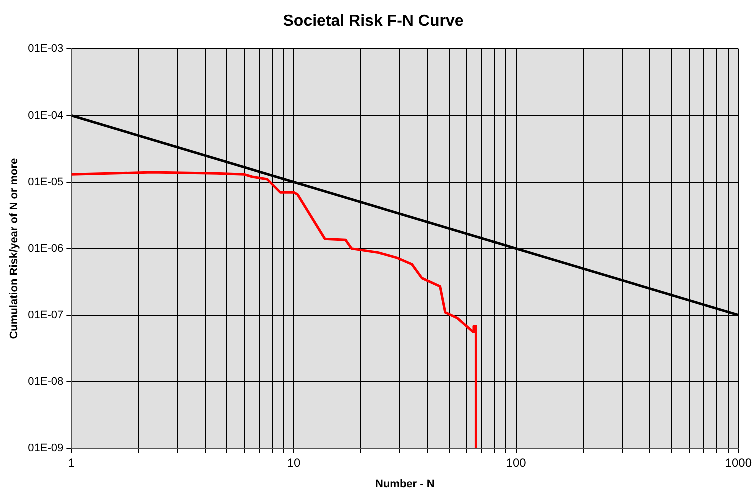  Describe the element at coordinates (46, 116) in the screenshot. I see `y-tick-label: 01E-04` at that location.